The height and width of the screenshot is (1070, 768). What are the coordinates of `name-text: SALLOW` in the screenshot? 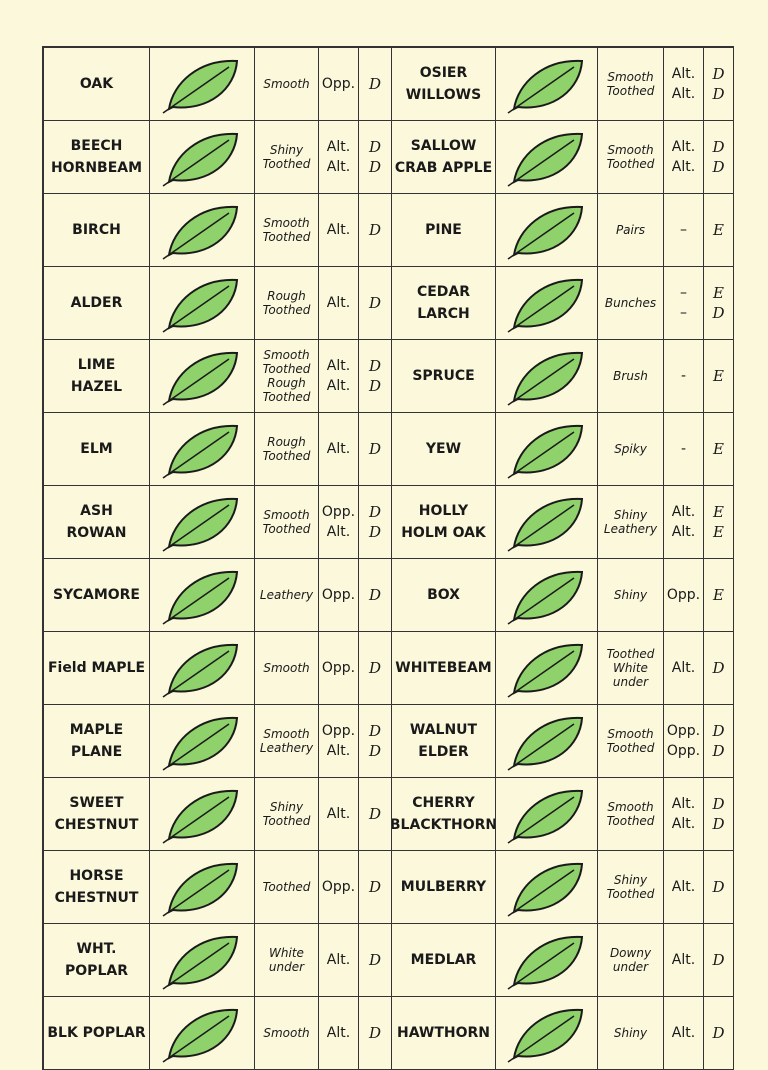 It's located at (443, 146).